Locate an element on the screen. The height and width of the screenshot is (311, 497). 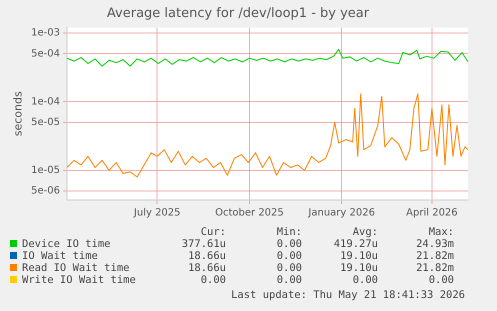
x-tick-label: April 2026 is located at coordinates (432, 213).